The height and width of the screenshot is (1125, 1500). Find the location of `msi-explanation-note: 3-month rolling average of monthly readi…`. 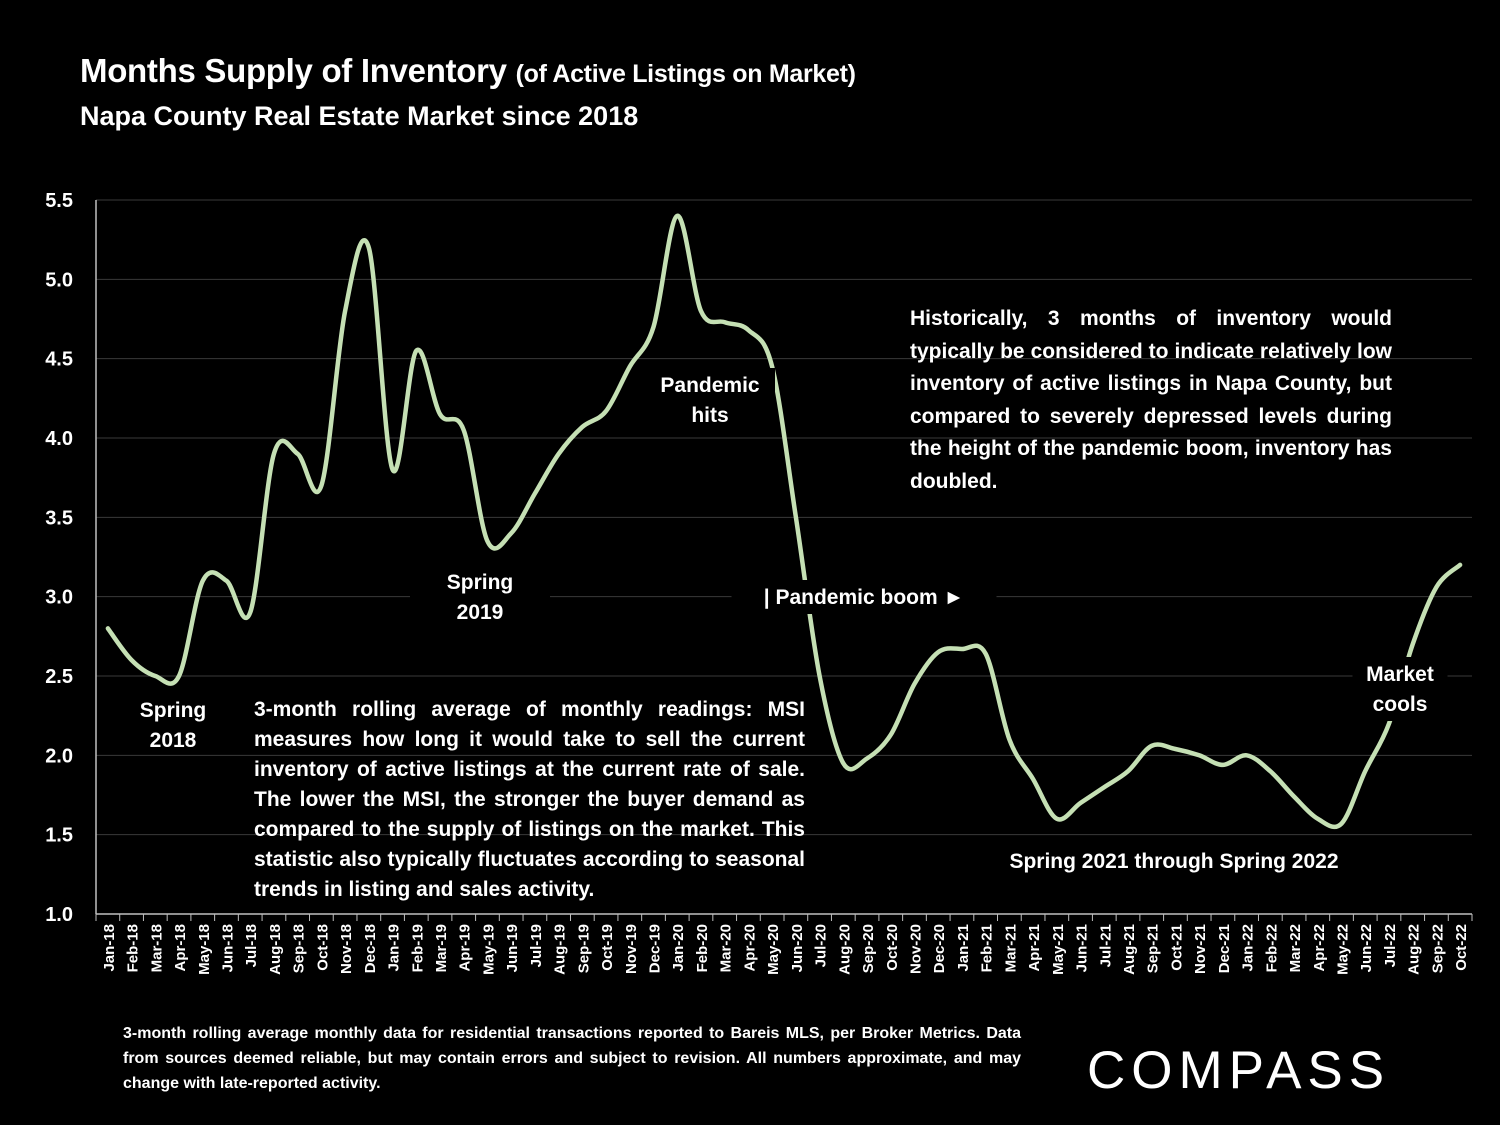

msi-explanation-note: 3-month rolling average of monthly readi… is located at coordinates (529, 799).